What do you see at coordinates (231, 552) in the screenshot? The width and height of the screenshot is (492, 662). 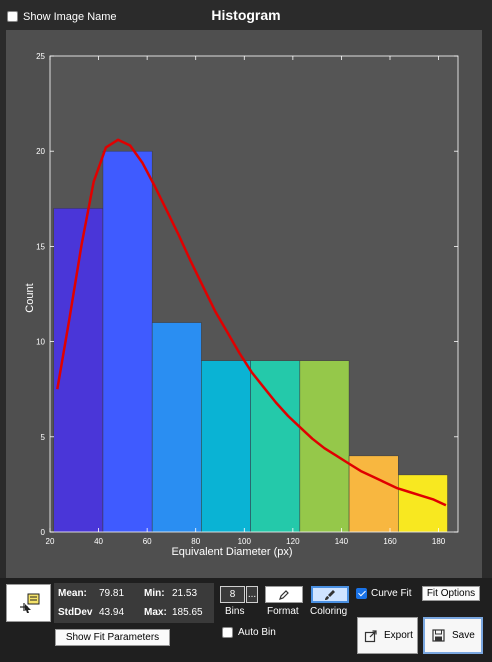 I see `x-axis-label: Equivalent Diameter (px)` at bounding box center [231, 552].